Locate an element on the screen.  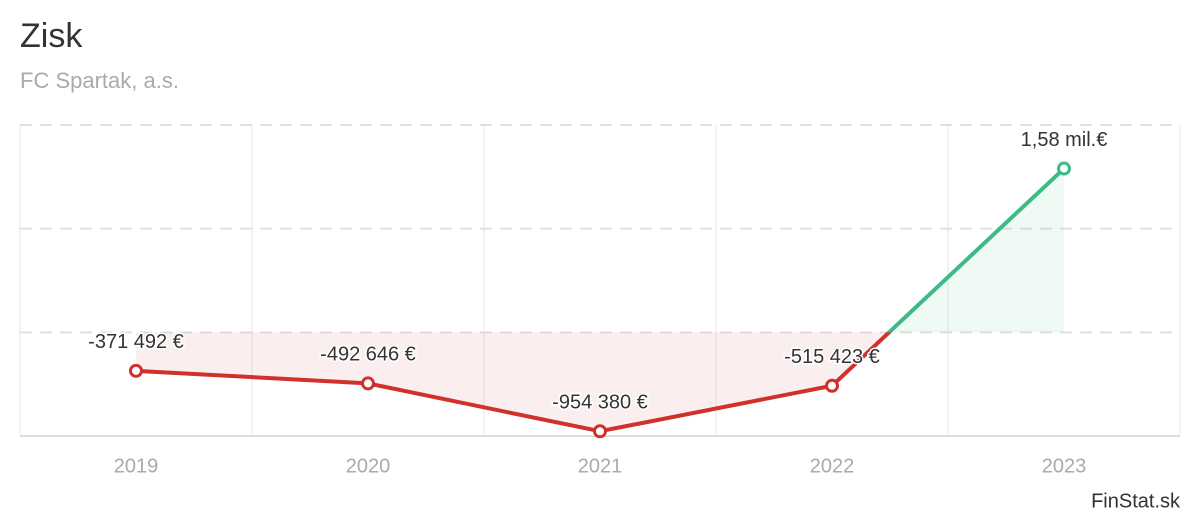
data-label: -515 423 € is located at coordinates (832, 357).